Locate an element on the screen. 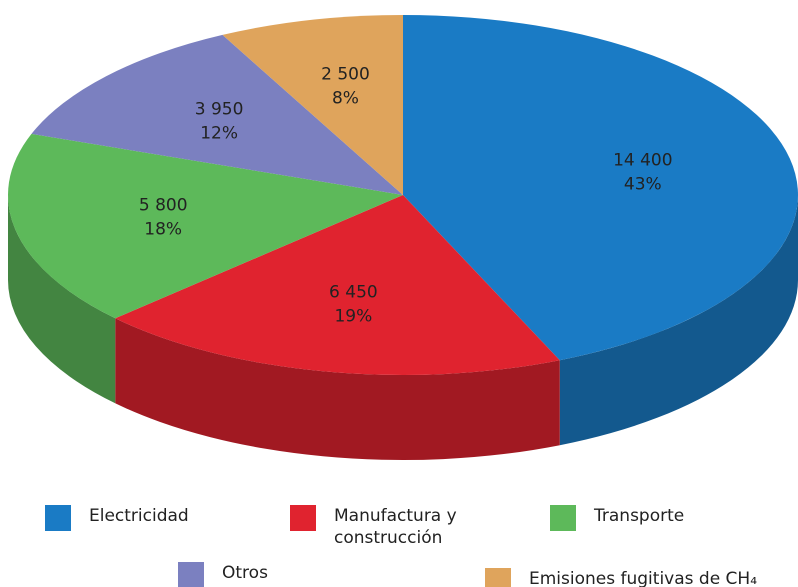  legend-label: Otros is located at coordinates (245, 573).